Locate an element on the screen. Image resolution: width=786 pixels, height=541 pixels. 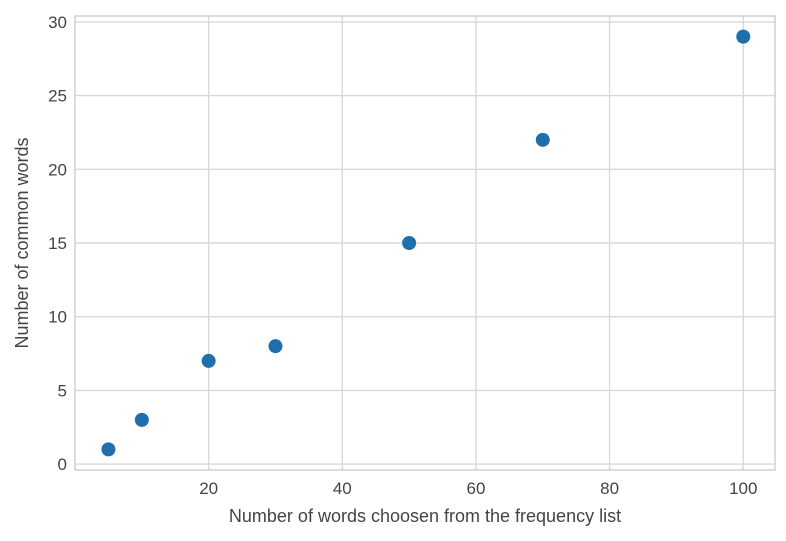
y-tick-label: 0 is located at coordinates (62, 464).